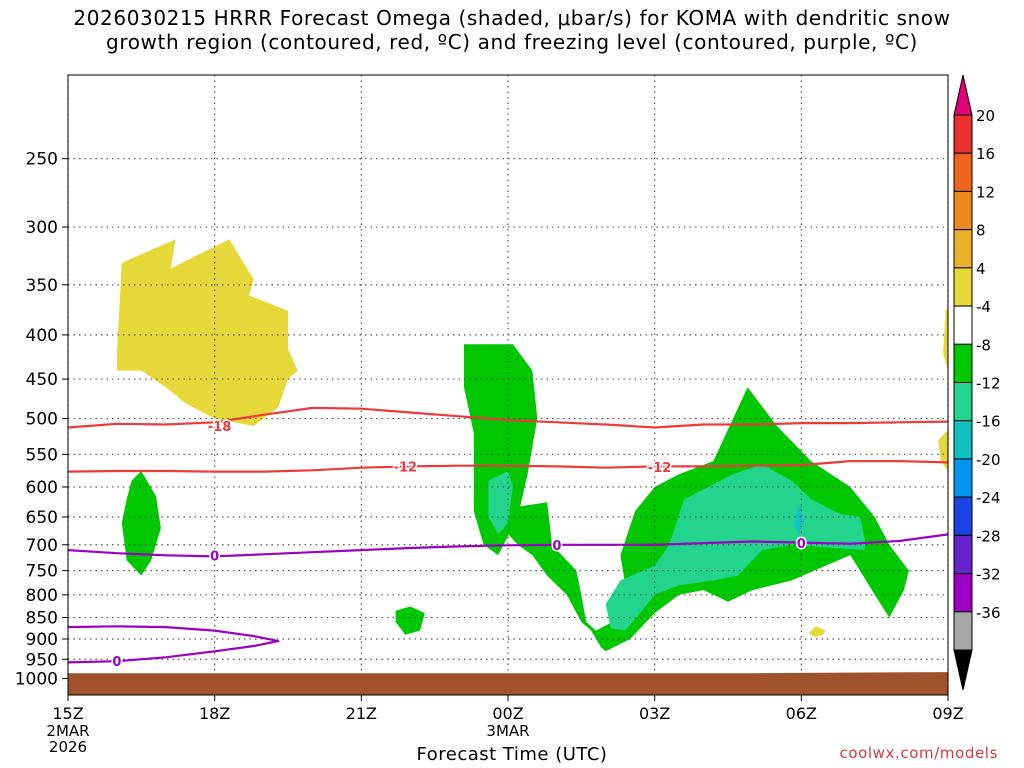 The image size is (1024, 768). I want to click on y-tick-label-450: 450, so click(42, 380).